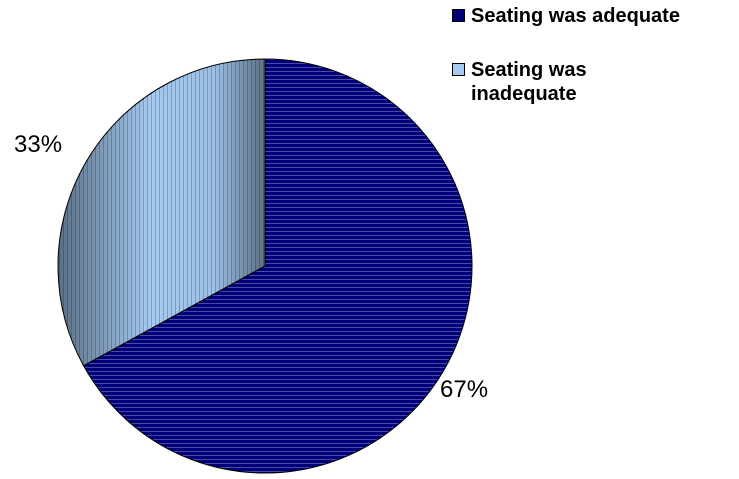 This screenshot has width=739, height=479. Describe the element at coordinates (575, 16) in the screenshot. I see `legend-label-adequate: Seating was adequate` at that location.